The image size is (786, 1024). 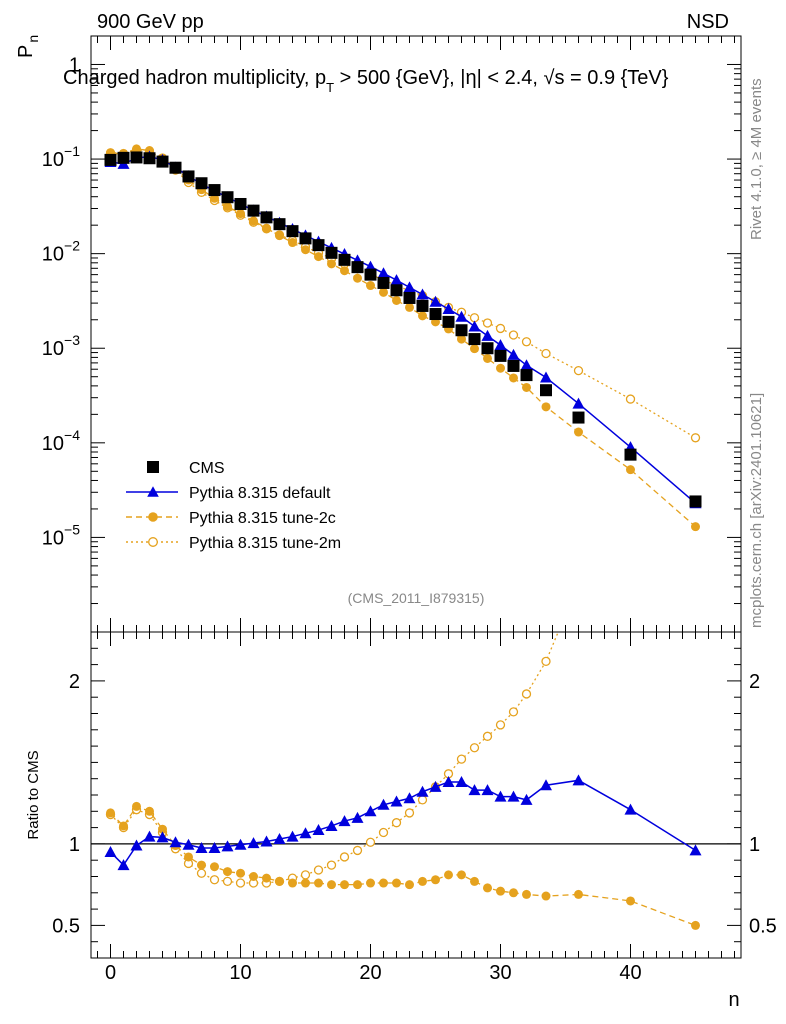 What do you see at coordinates (110, 973) in the screenshot?
I see `x-tick-label: 0` at bounding box center [110, 973].